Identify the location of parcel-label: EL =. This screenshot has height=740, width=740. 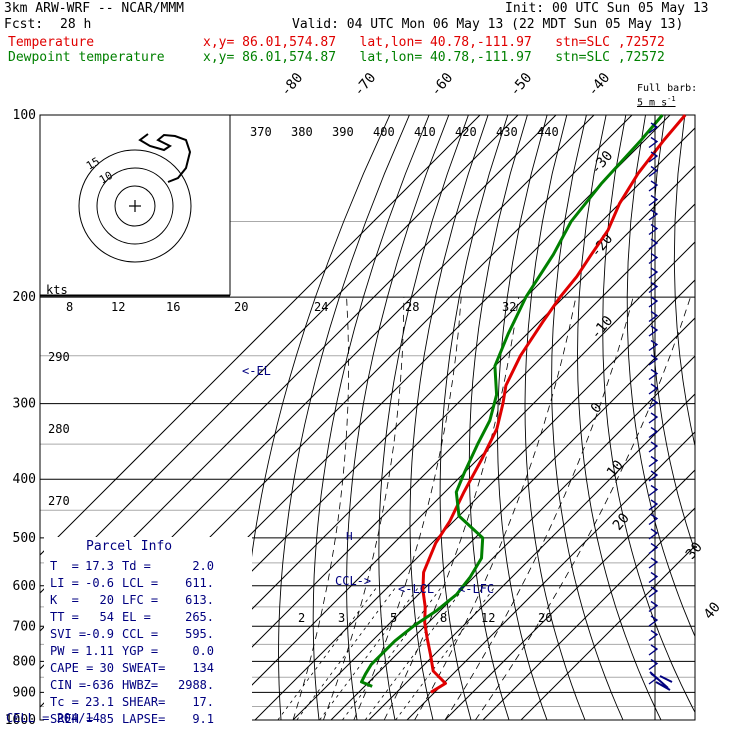
(136, 617).